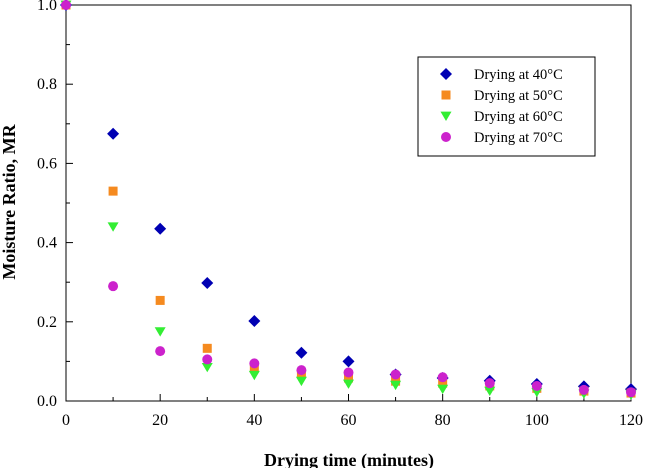 This screenshot has width=645, height=468. What do you see at coordinates (47, 163) in the screenshot?
I see `y-tick-label: 0.6` at bounding box center [47, 163].